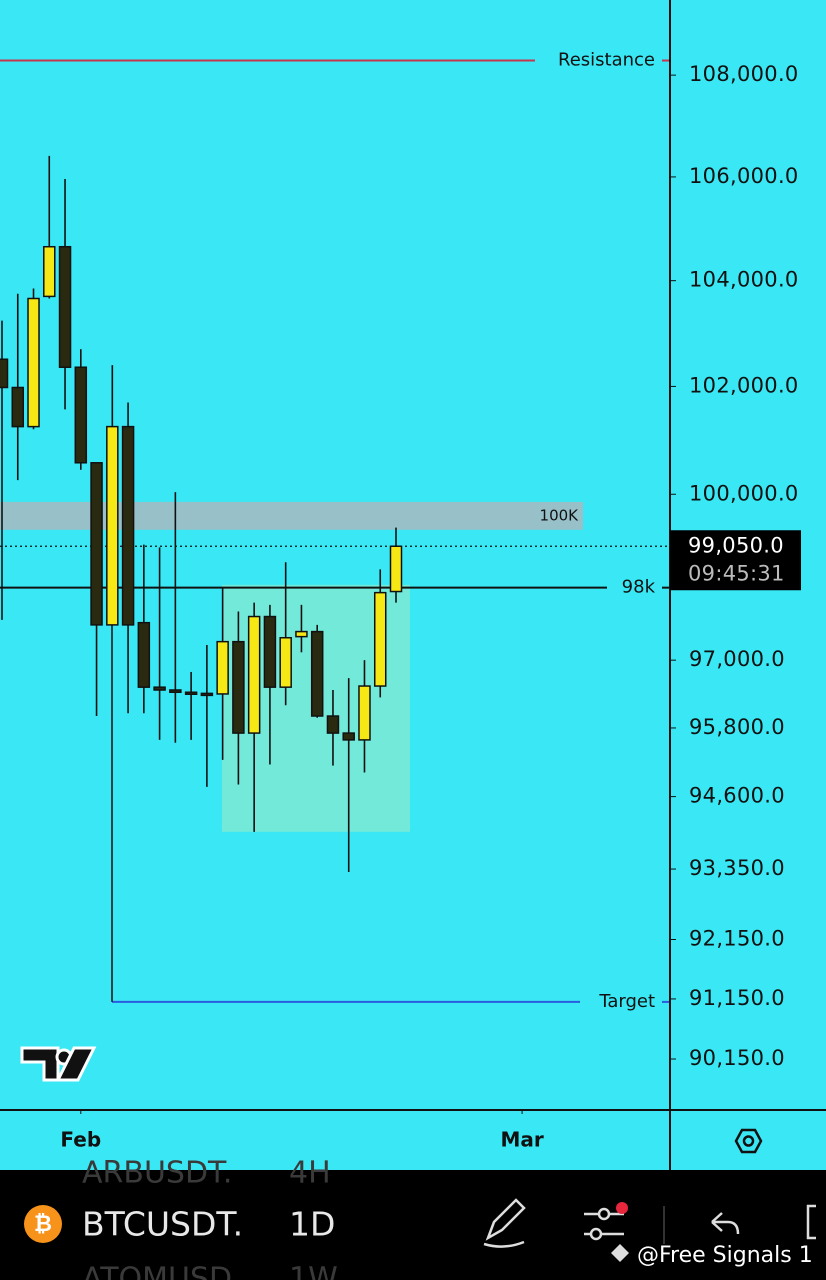 This screenshot has height=1280, width=826. I want to click on y-tick-label: 95,800.0, so click(737, 727).